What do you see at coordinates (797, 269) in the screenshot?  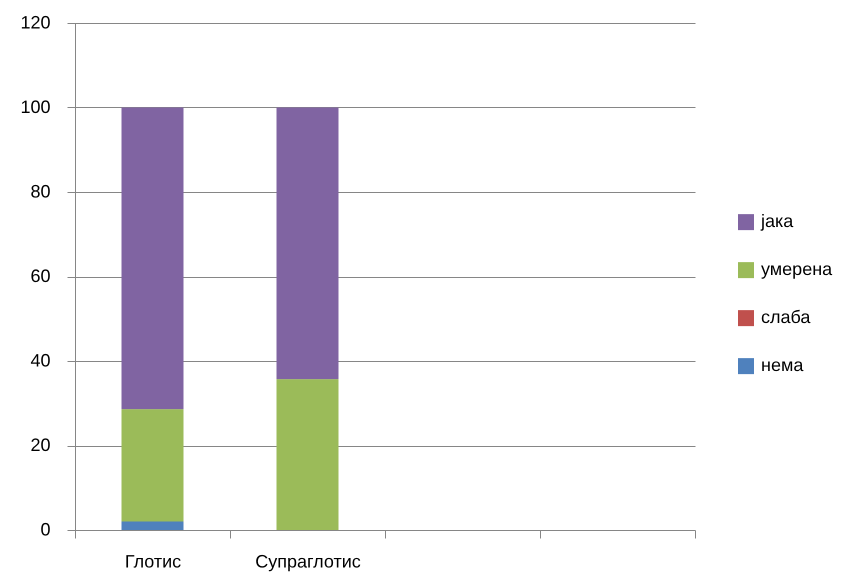 I see `legend-label: умерена` at bounding box center [797, 269].